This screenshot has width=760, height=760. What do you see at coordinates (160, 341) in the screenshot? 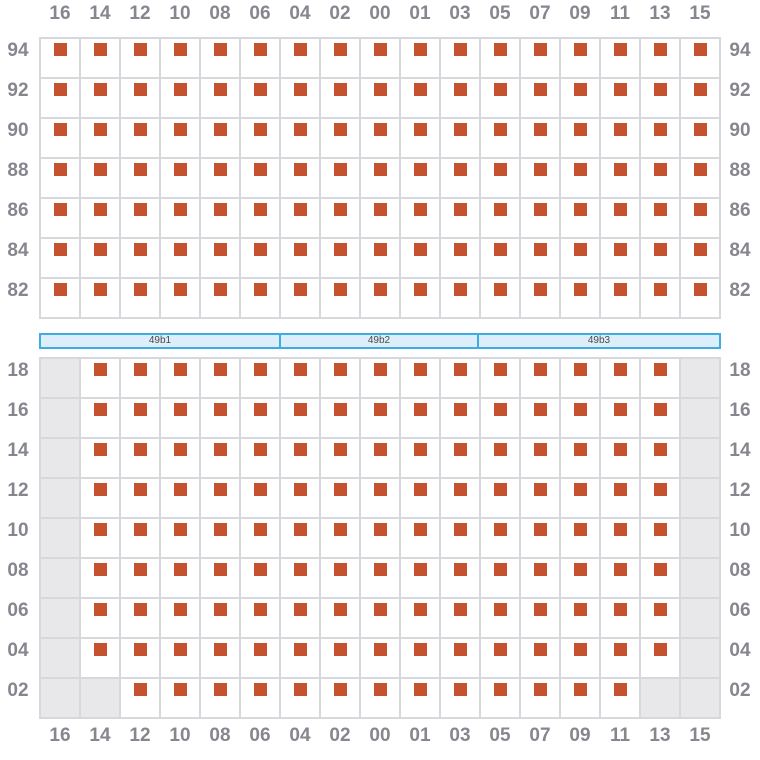
I see `hatch-segment-1: 49b1` at bounding box center [160, 341].